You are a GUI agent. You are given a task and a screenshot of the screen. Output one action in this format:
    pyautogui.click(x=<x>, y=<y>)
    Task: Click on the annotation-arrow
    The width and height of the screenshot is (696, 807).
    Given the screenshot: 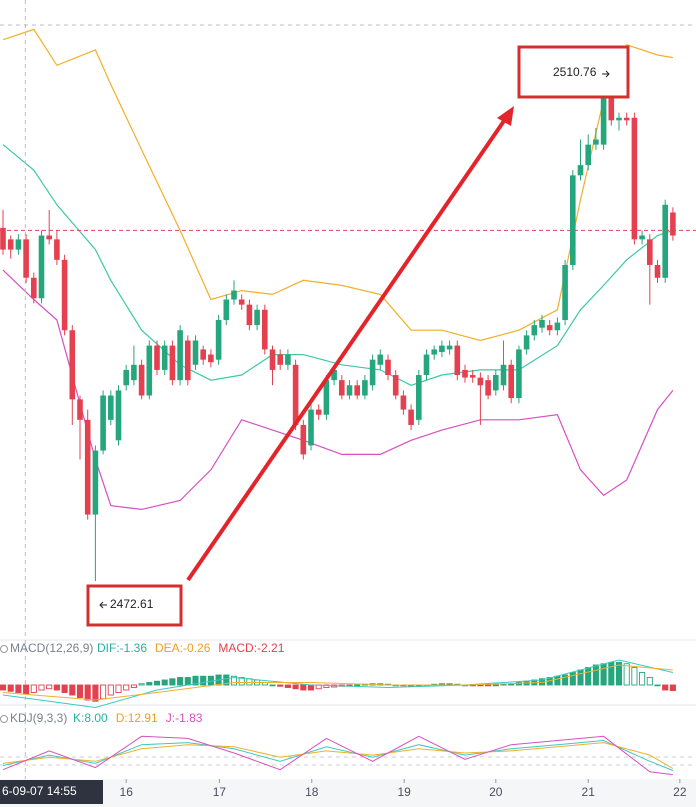 What is the action you would take?
    pyautogui.click(x=103, y=605)
    